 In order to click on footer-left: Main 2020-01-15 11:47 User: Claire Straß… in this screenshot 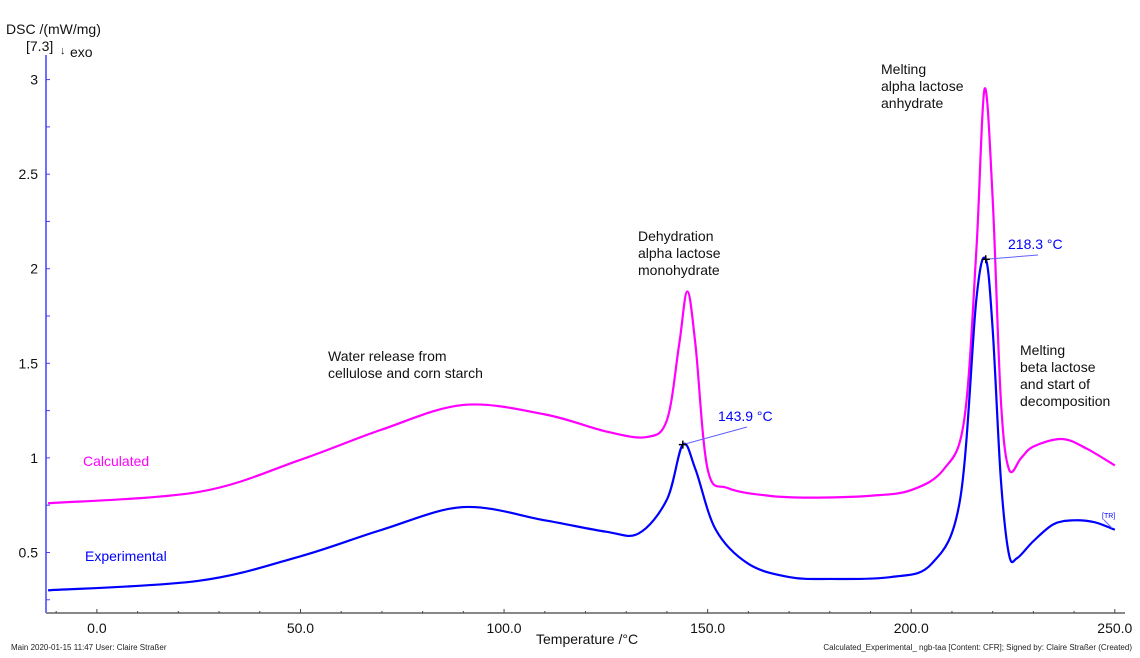, I will do `click(89, 647)`.